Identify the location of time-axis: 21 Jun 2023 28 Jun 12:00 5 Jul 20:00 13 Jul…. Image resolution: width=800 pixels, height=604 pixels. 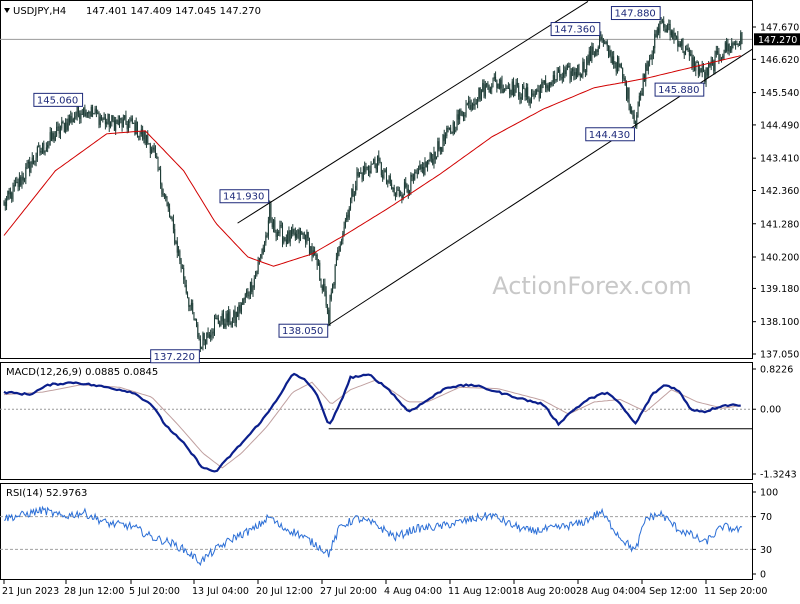
(384, 588).